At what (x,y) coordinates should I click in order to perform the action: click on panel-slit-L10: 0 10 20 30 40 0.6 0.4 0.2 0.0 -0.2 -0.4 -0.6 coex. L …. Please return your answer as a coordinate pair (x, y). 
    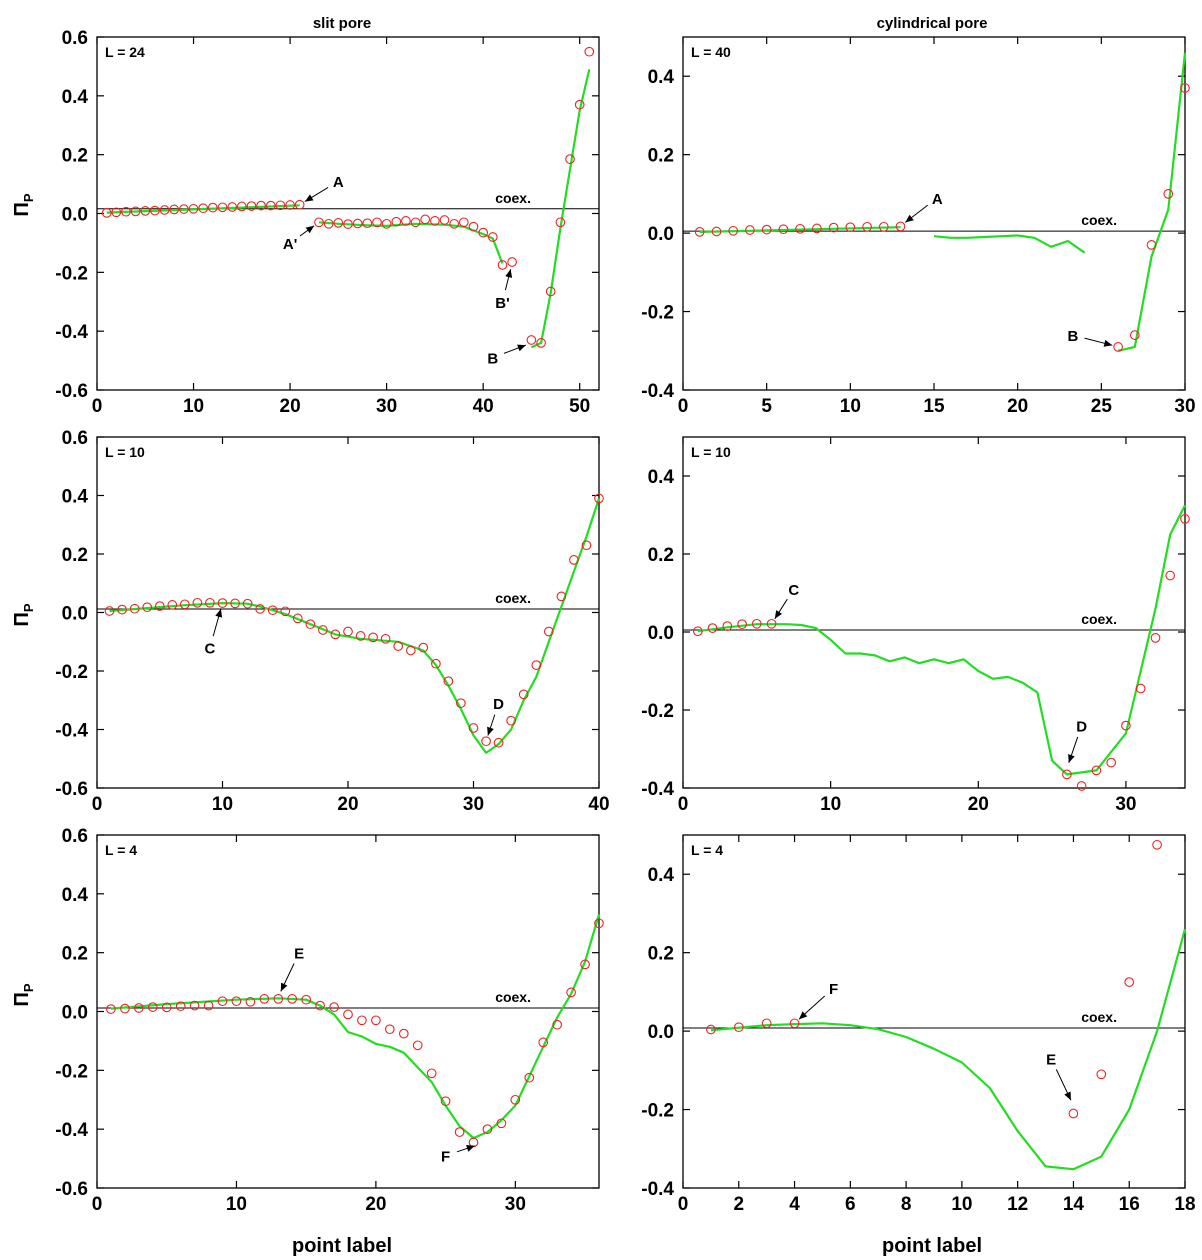
    Looking at the image, I should click on (332, 621).